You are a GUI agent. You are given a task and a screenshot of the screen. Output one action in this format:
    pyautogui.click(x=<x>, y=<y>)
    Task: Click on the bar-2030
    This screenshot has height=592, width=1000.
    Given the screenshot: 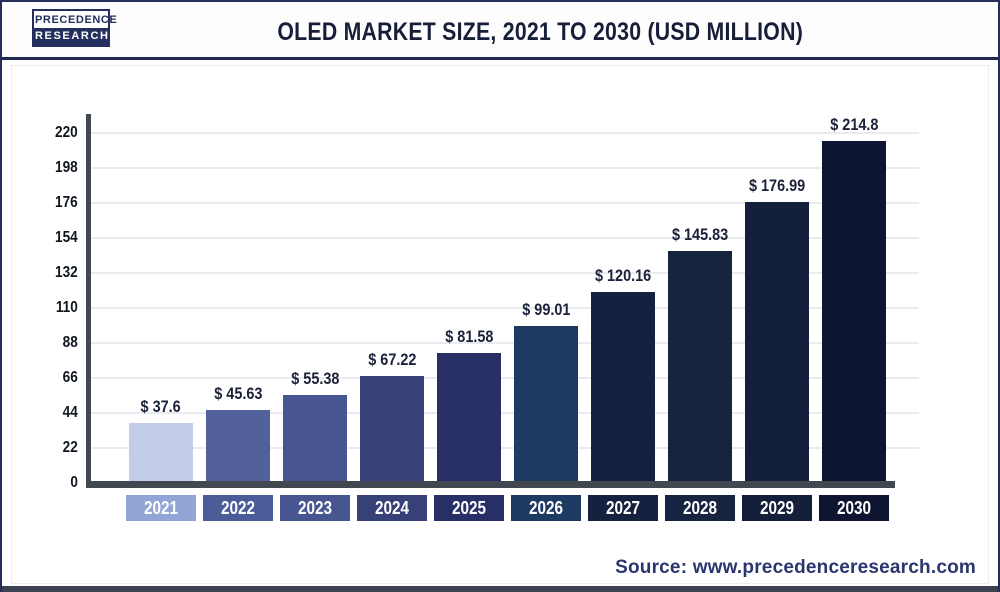 What is the action you would take?
    pyautogui.click(x=854, y=312)
    